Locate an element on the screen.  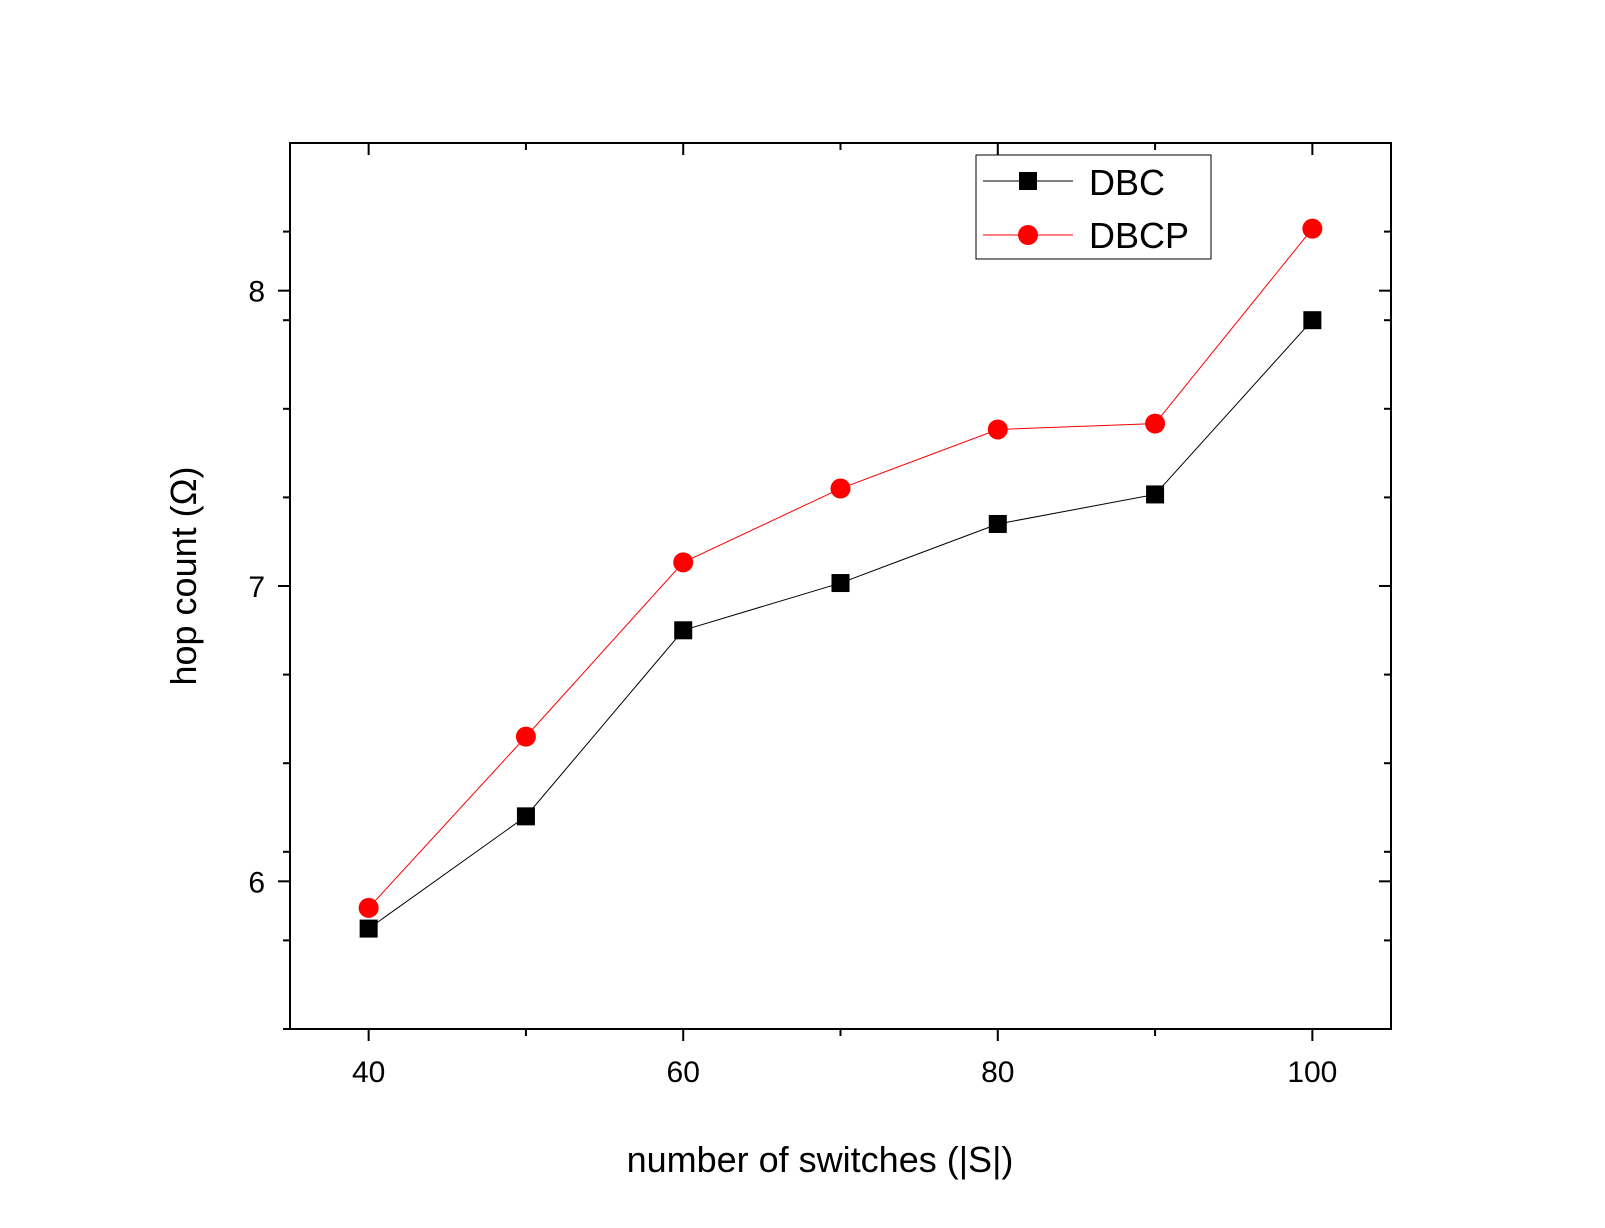
x-tick-label: 40 is located at coordinates (368, 1072).